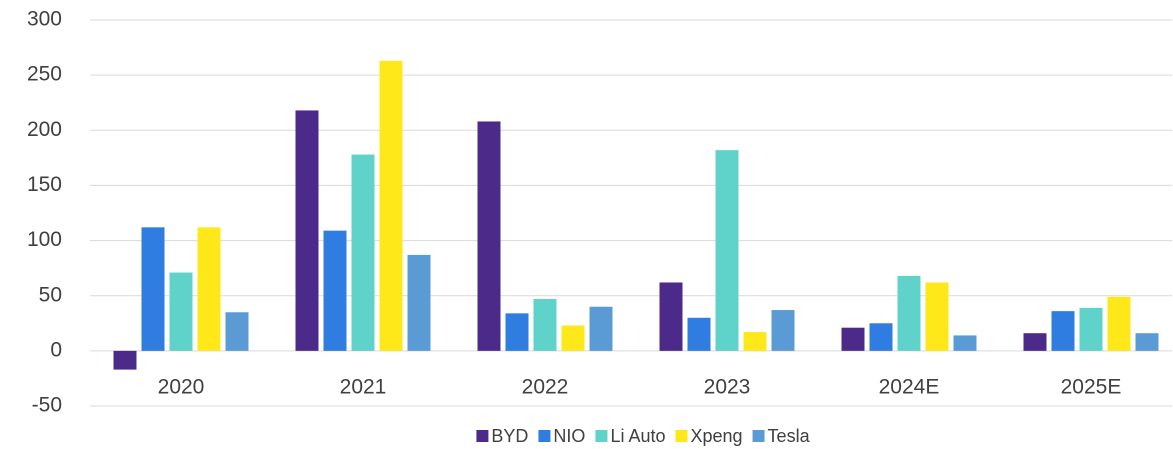 The height and width of the screenshot is (449, 1173). What do you see at coordinates (545, 387) in the screenshot?
I see `x-tick-label: 2022` at bounding box center [545, 387].